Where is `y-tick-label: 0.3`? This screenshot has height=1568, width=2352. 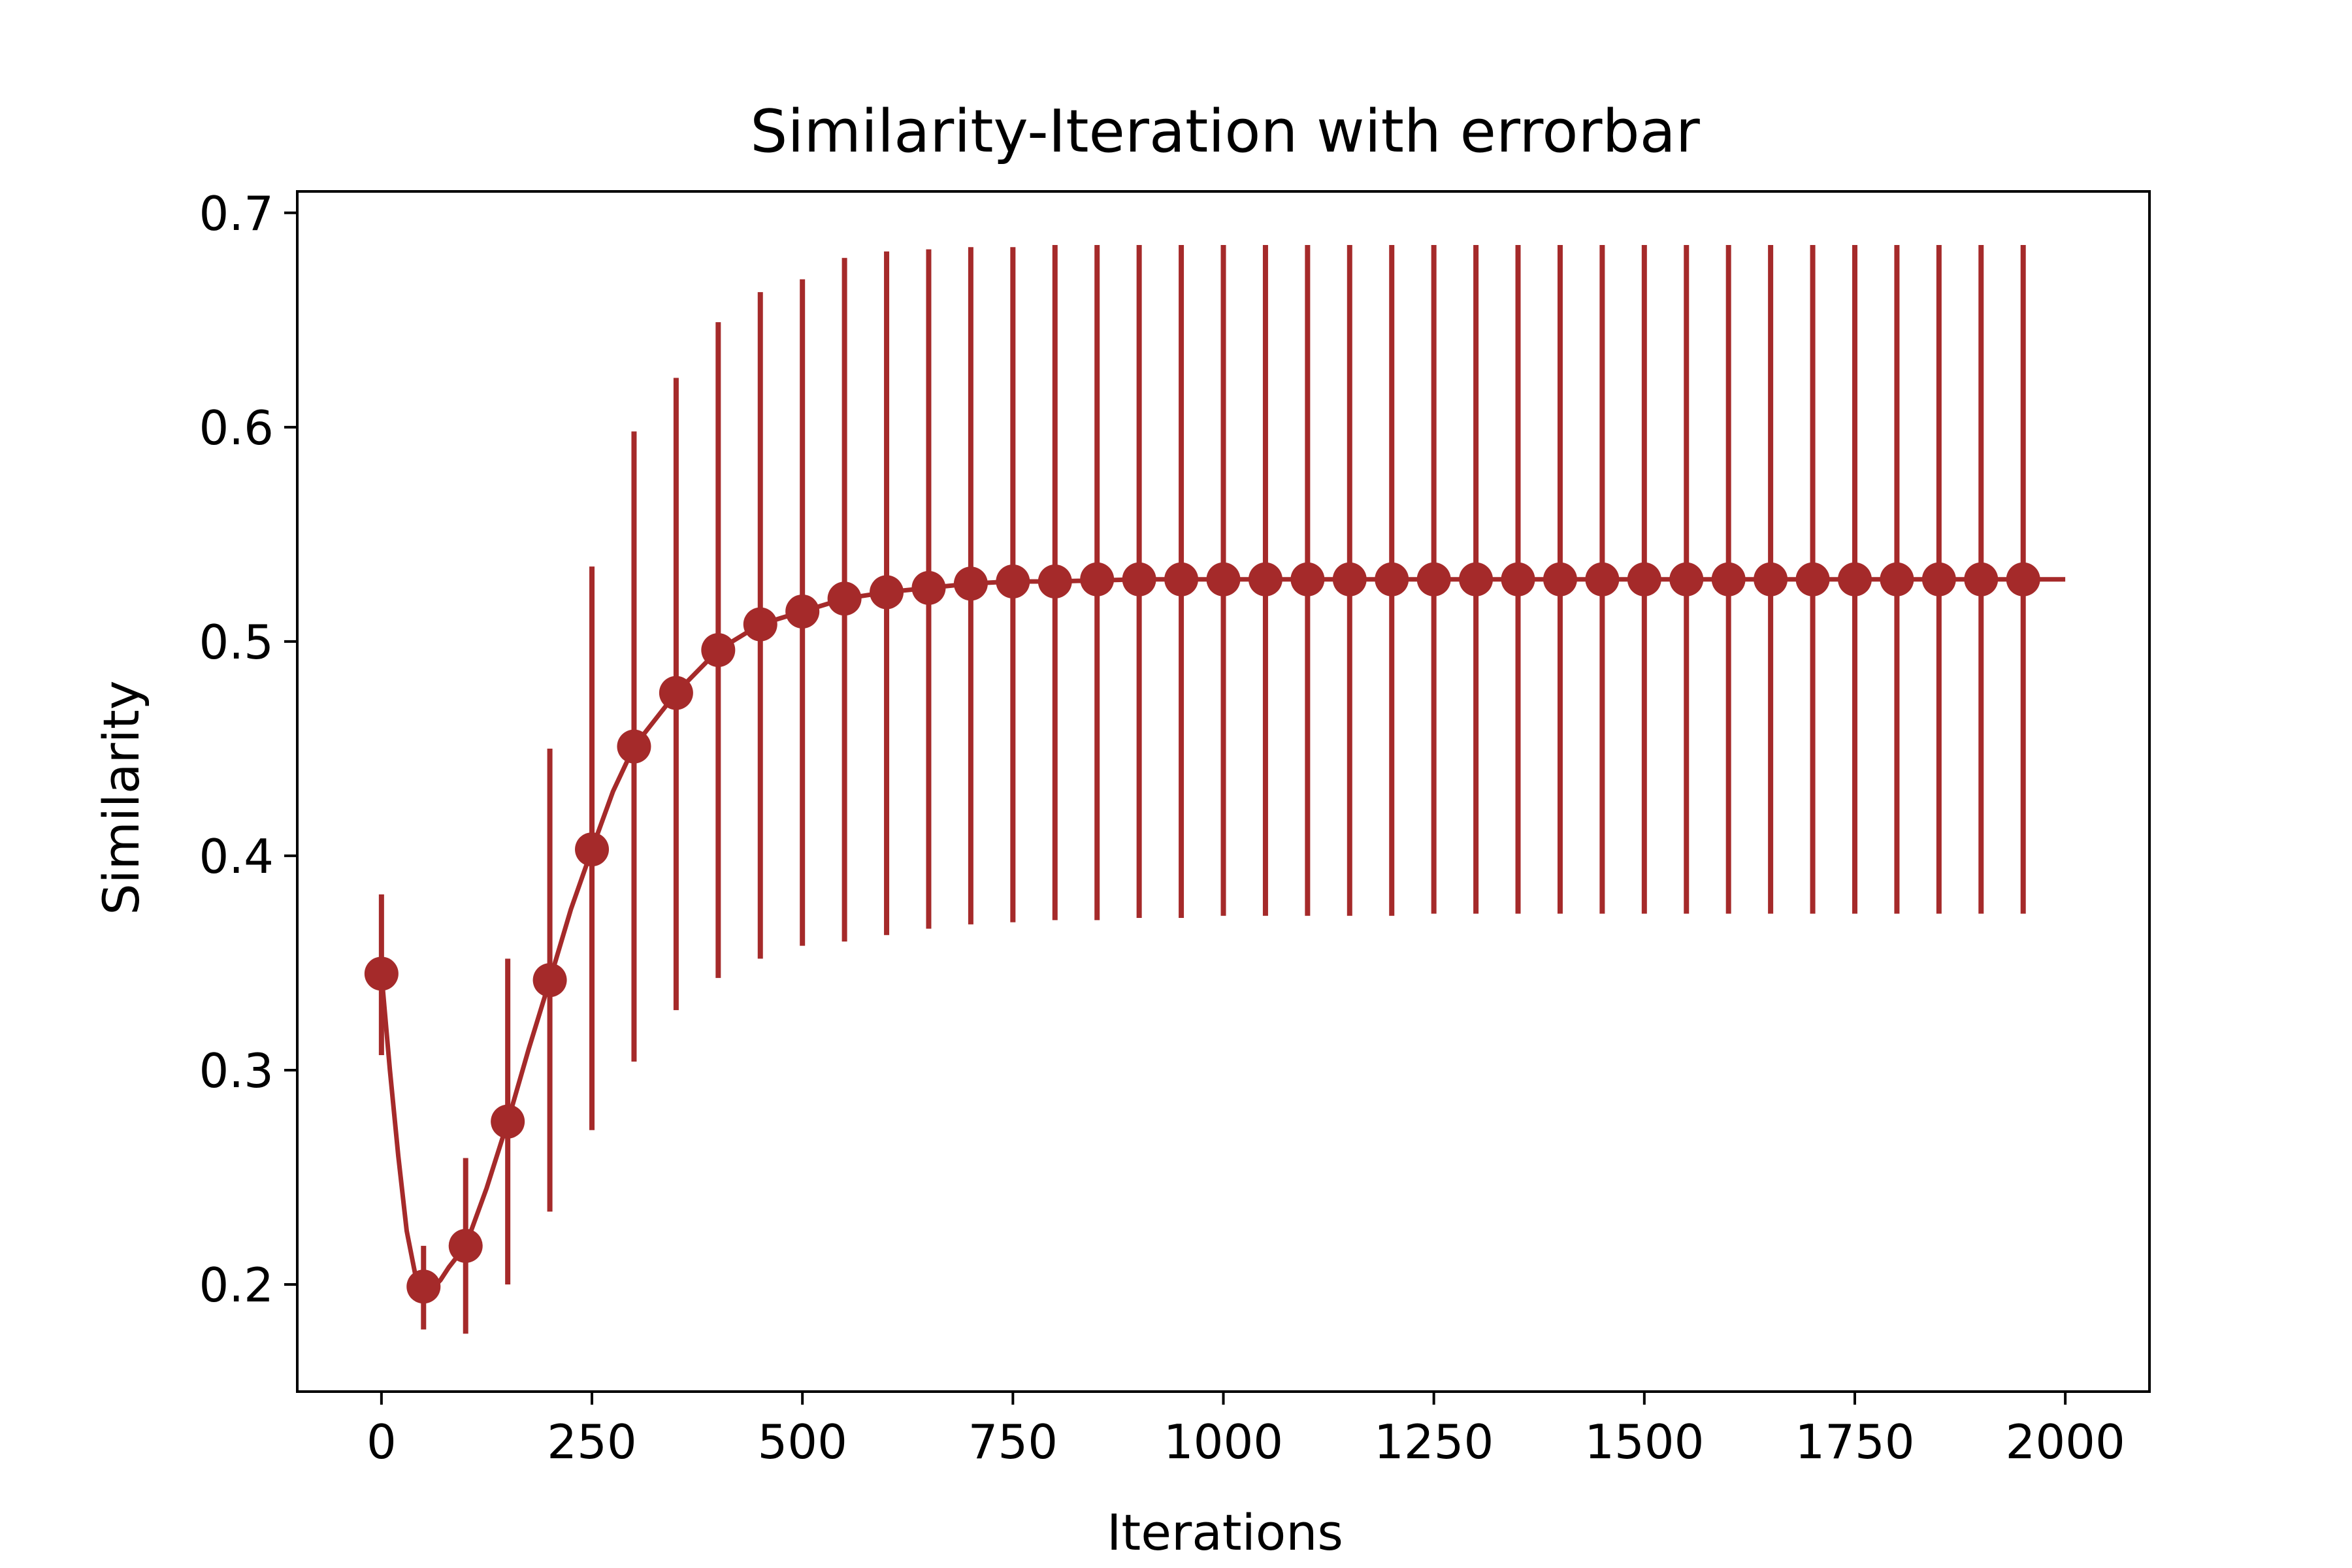 y-tick-label: 0.3 is located at coordinates (236, 1070).